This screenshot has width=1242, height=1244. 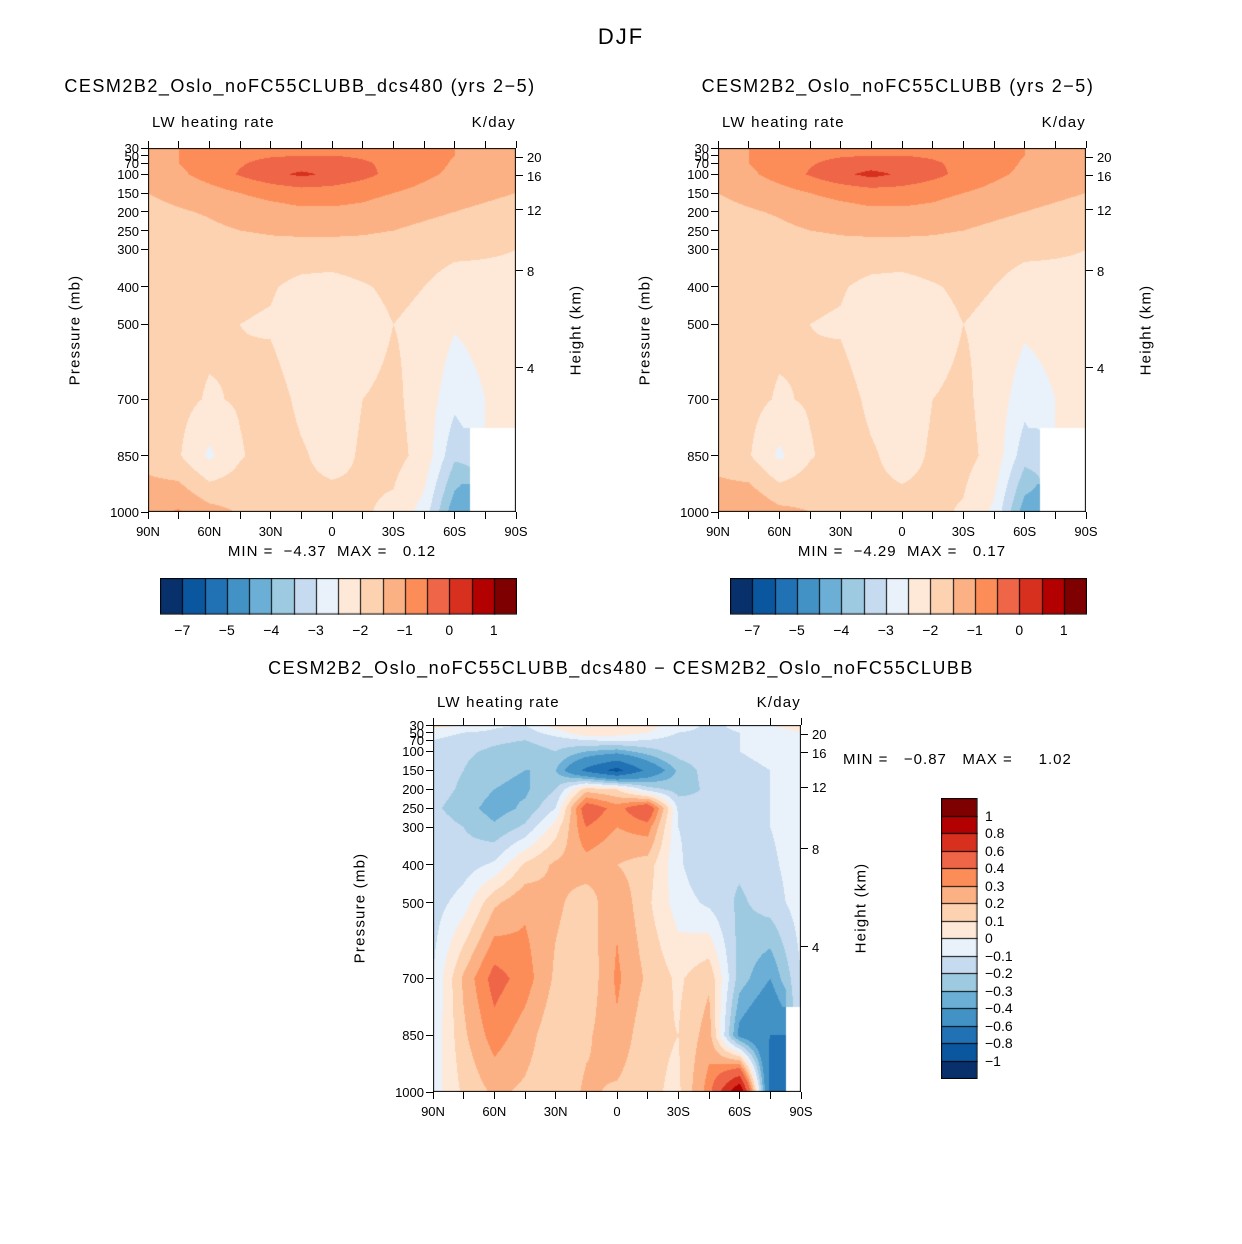 What do you see at coordinates (128, 325) in the screenshot?
I see `pressure-tick-label: 500` at bounding box center [128, 325].